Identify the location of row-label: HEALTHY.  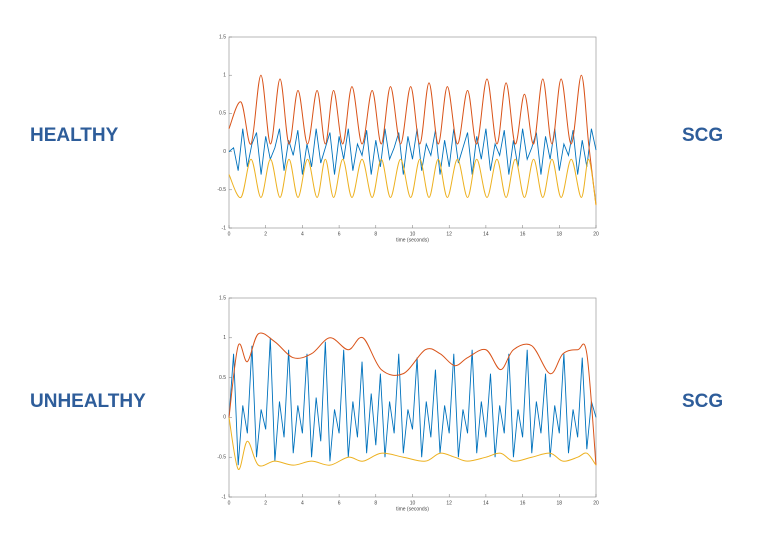
(74, 135).